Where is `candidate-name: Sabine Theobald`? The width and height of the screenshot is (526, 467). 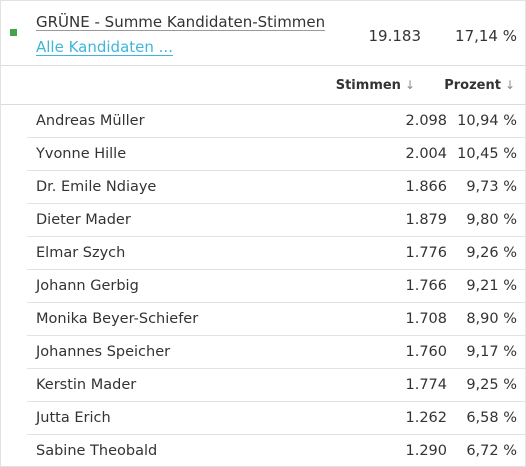 candidate-name: Sabine Theobald is located at coordinates (97, 451).